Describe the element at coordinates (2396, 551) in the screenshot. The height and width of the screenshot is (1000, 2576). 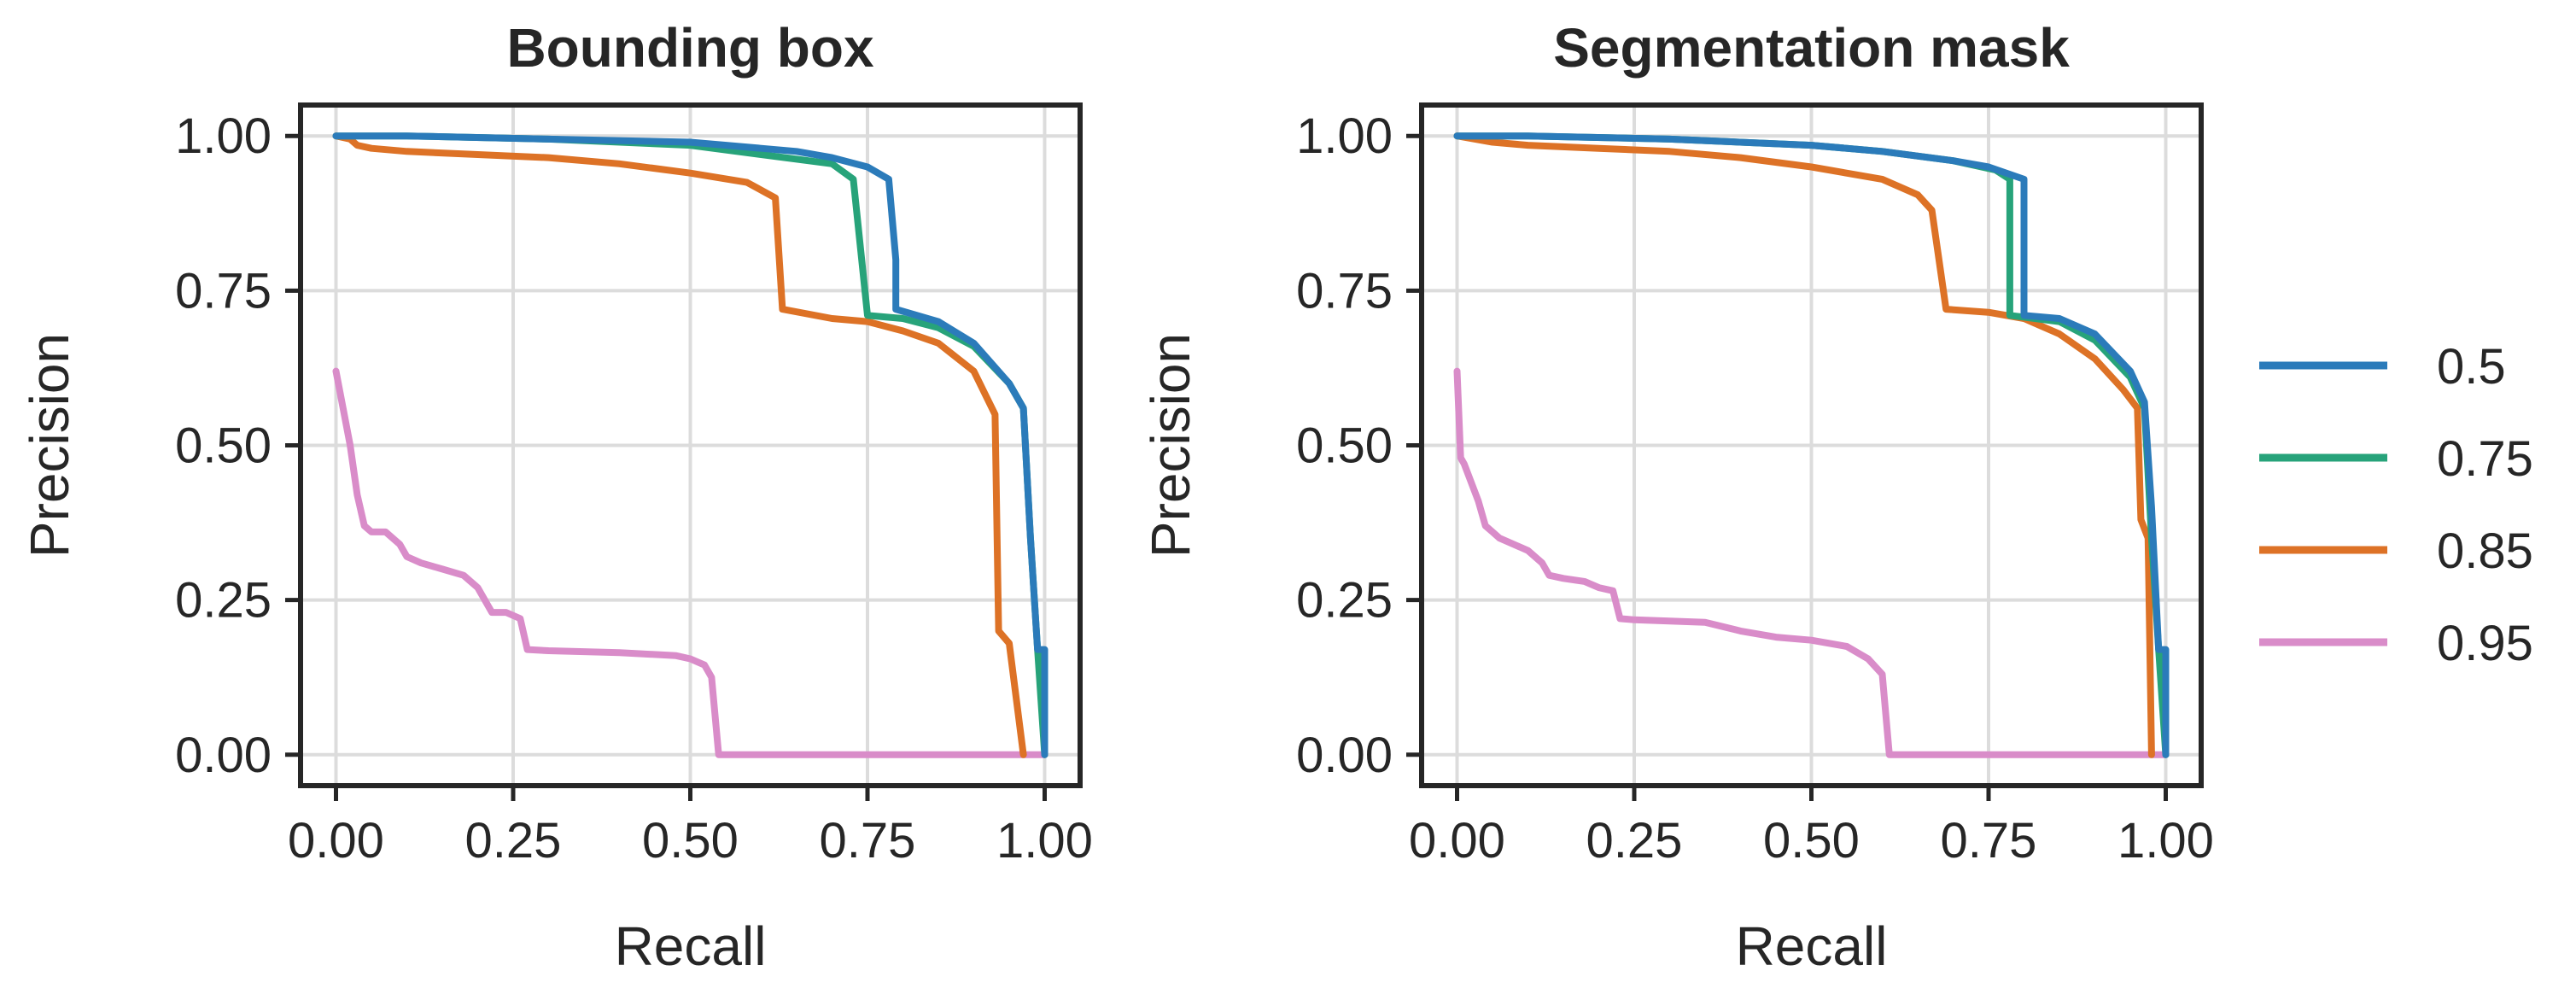
I see `legend-item-0-85: 0.85` at that location.